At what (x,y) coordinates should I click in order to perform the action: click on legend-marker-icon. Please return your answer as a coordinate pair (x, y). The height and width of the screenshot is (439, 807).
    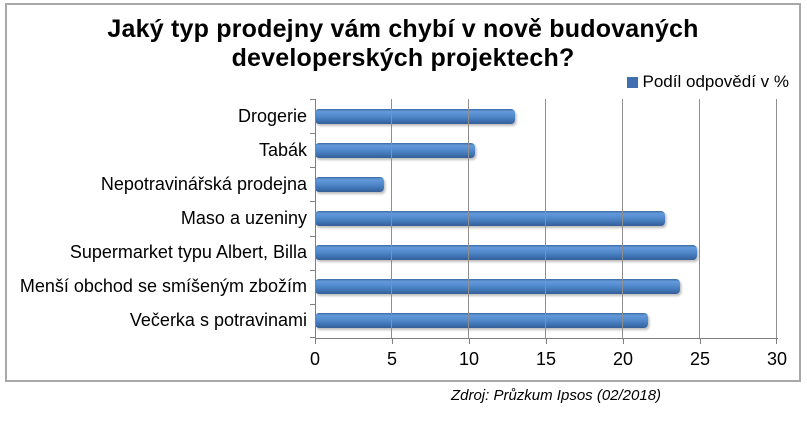
    Looking at the image, I should click on (632, 82).